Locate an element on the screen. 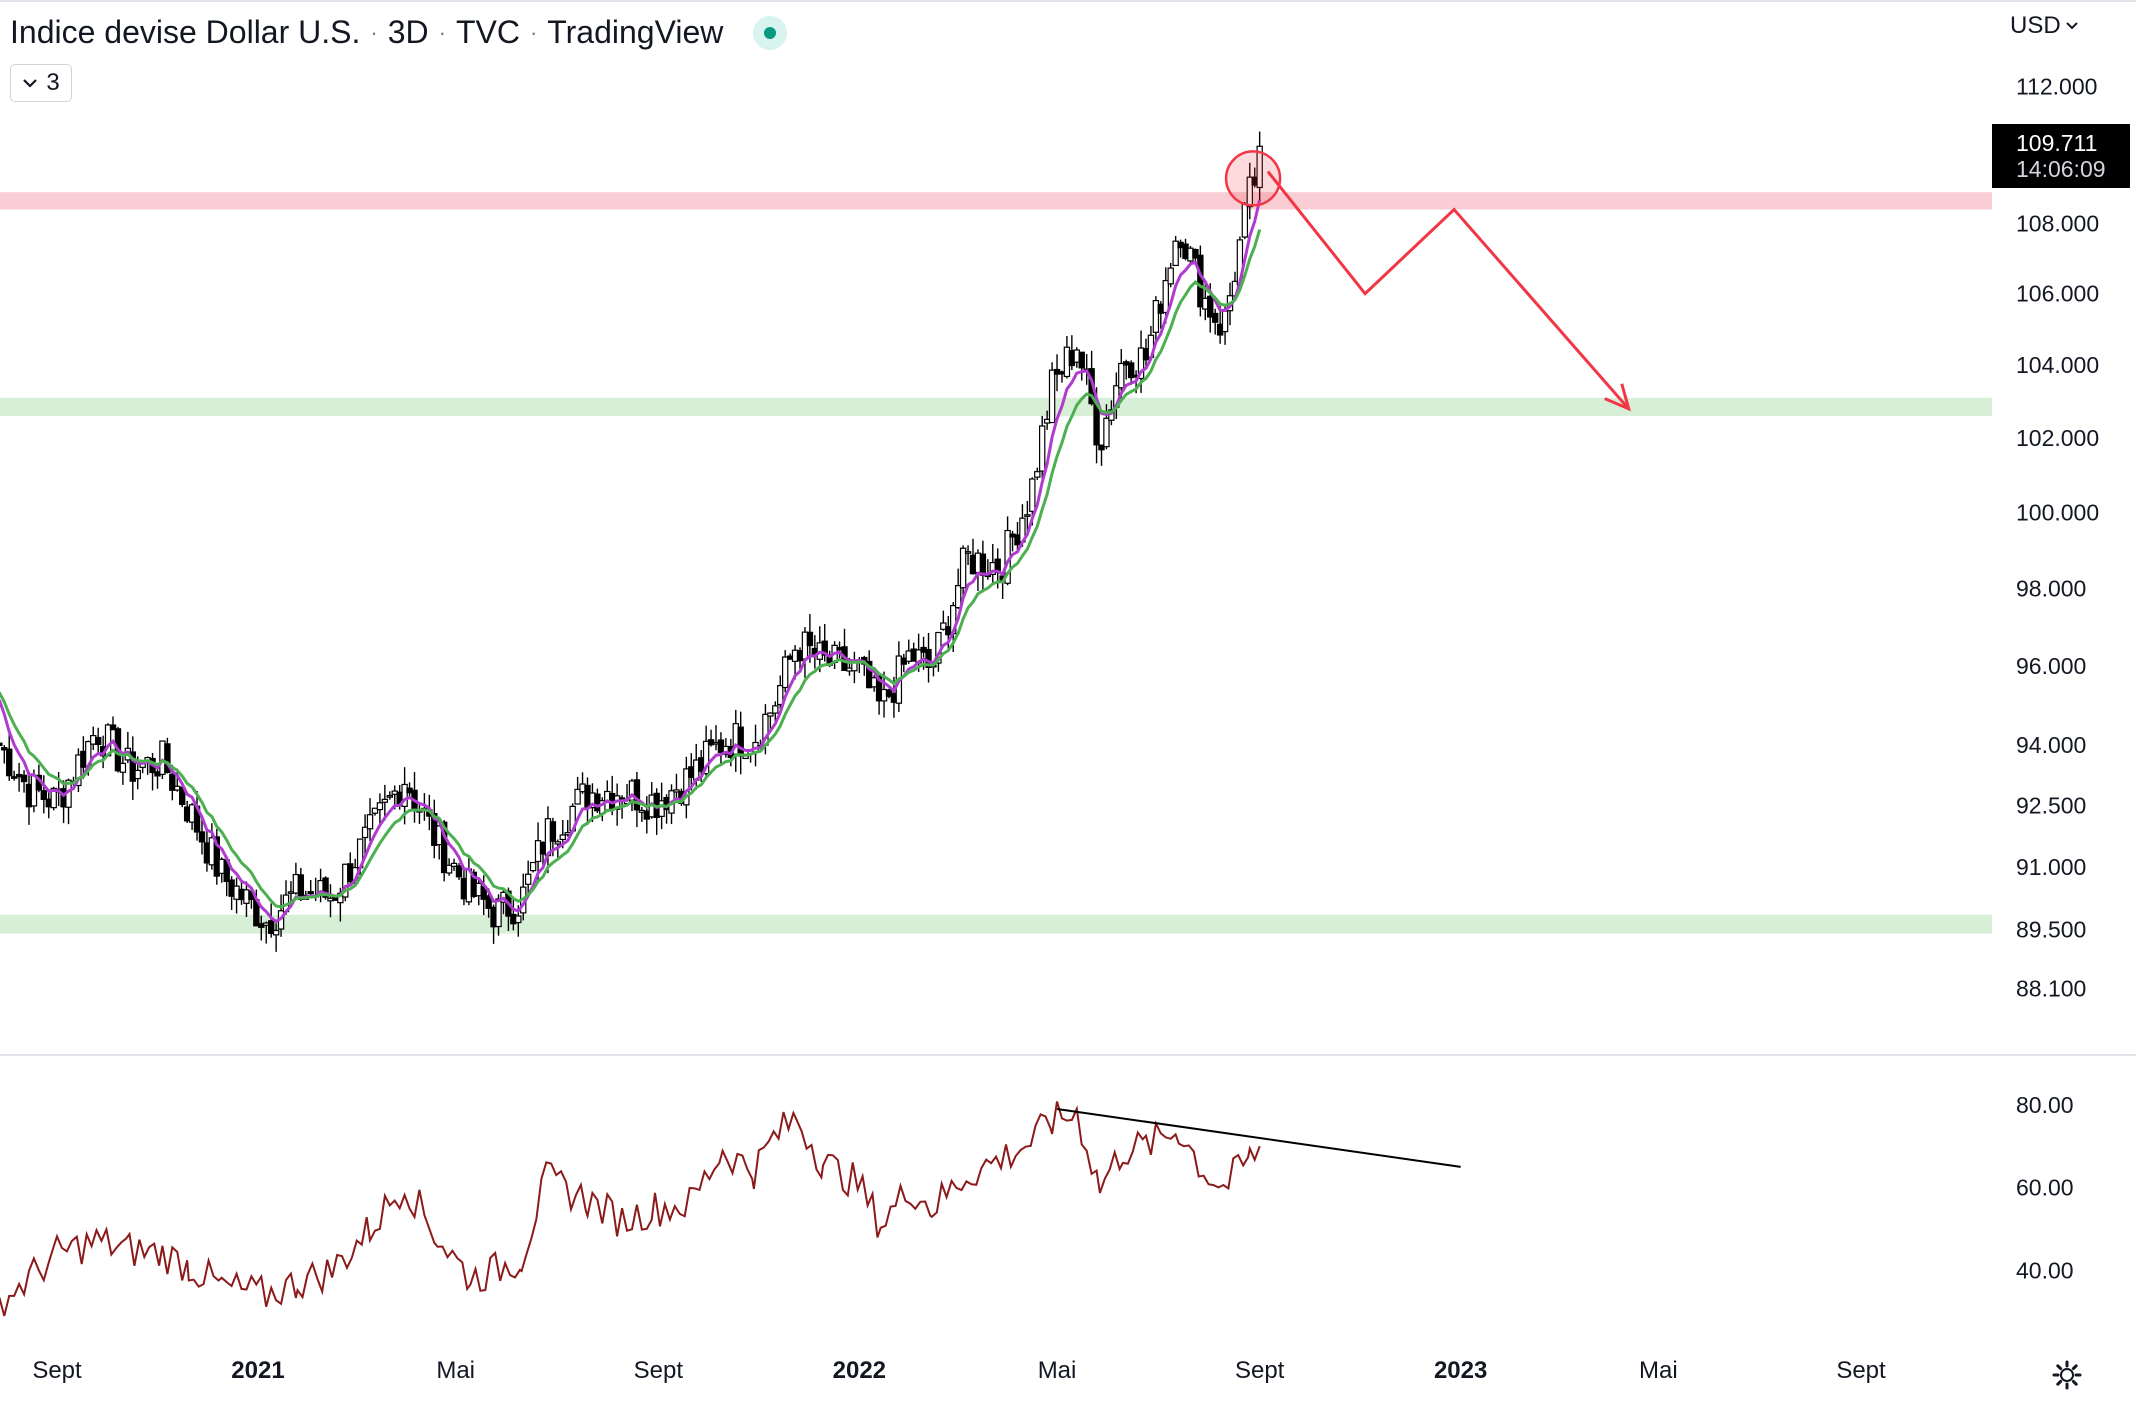 Image resolution: width=2136 pixels, height=1401 pixels. price-tick-label: 92.500 is located at coordinates (2051, 805).